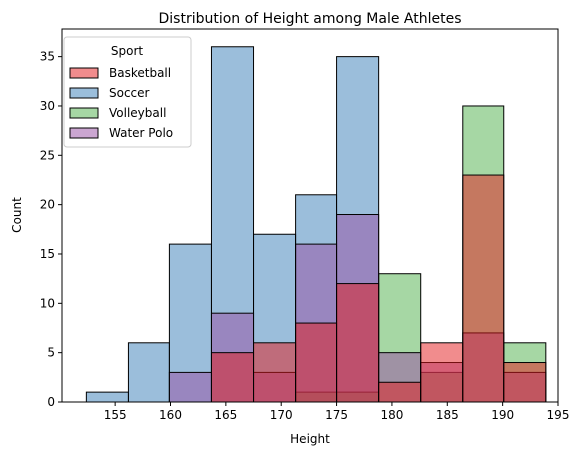 This screenshot has height=455, width=575. I want to click on legend-title: Sport, so click(127, 51).